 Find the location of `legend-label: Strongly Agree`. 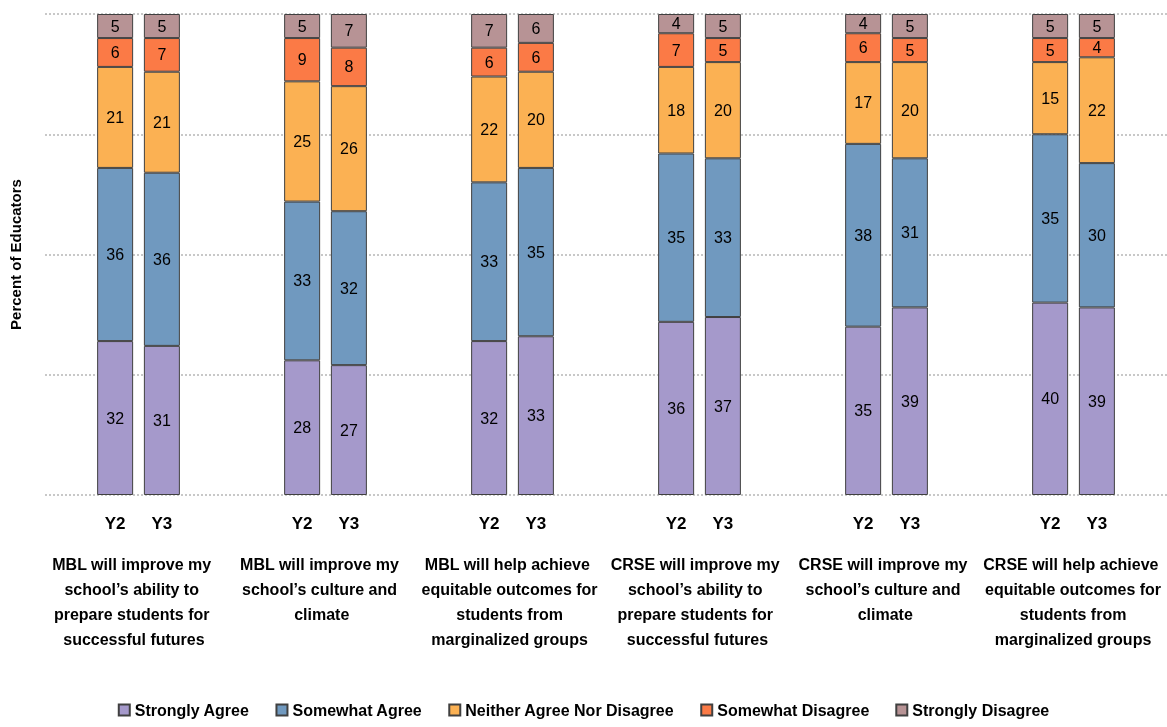

legend-label: Strongly Agree is located at coordinates (191, 710).